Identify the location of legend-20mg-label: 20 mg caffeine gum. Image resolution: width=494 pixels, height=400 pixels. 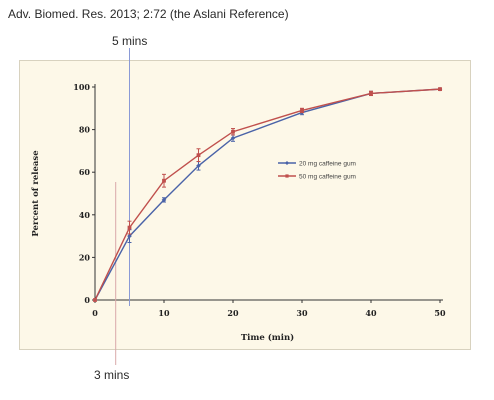
(327, 163).